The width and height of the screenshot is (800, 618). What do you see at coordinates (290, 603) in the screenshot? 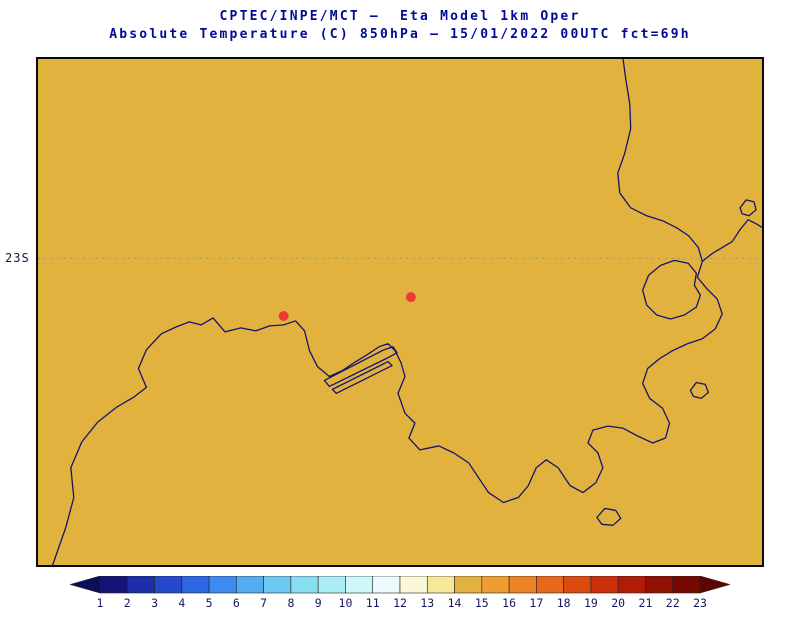
I see `colorbar-label: 8` at bounding box center [290, 603].